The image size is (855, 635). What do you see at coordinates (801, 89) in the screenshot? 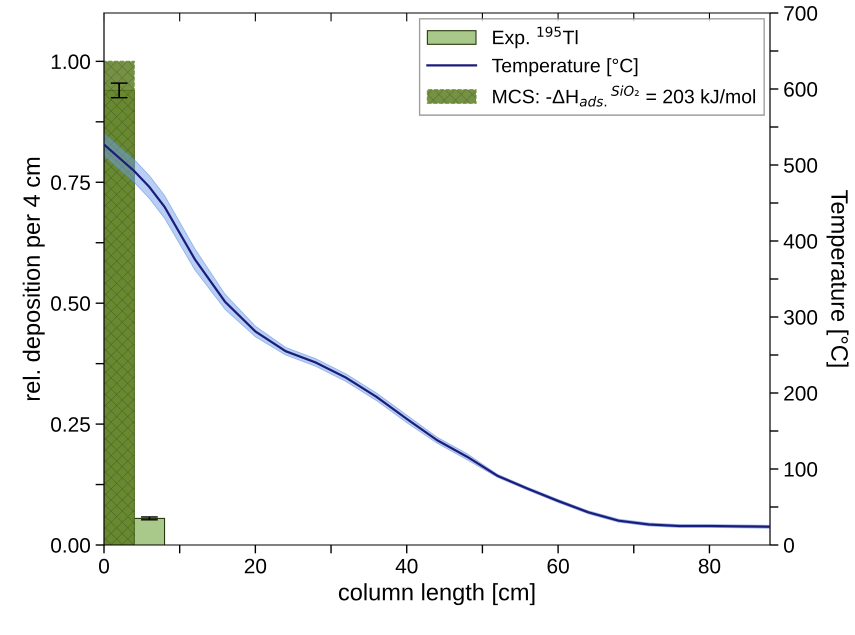
I see `y2-tick-label: 600` at bounding box center [801, 89].